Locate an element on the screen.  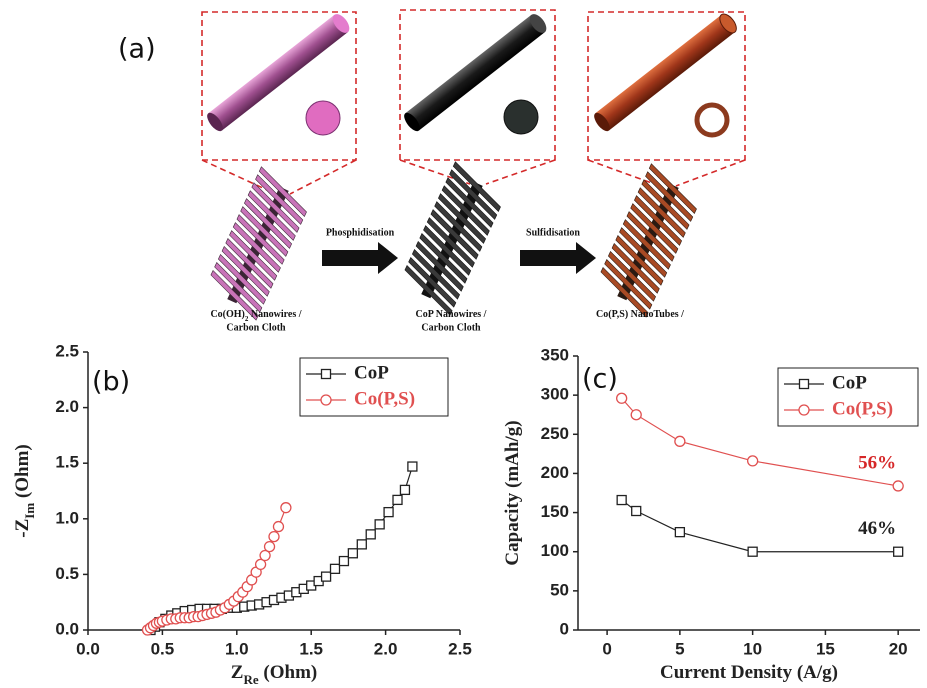
y-tick-label: 350 is located at coordinates (555, 354).